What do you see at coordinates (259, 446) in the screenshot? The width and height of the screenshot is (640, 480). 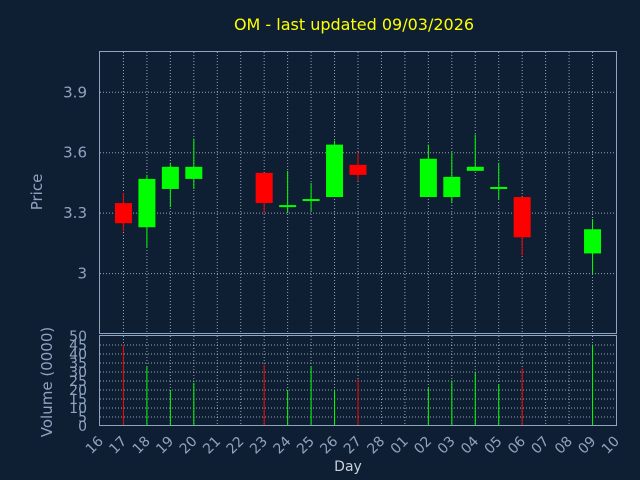 I see `day-tick-label: 23` at bounding box center [259, 446].